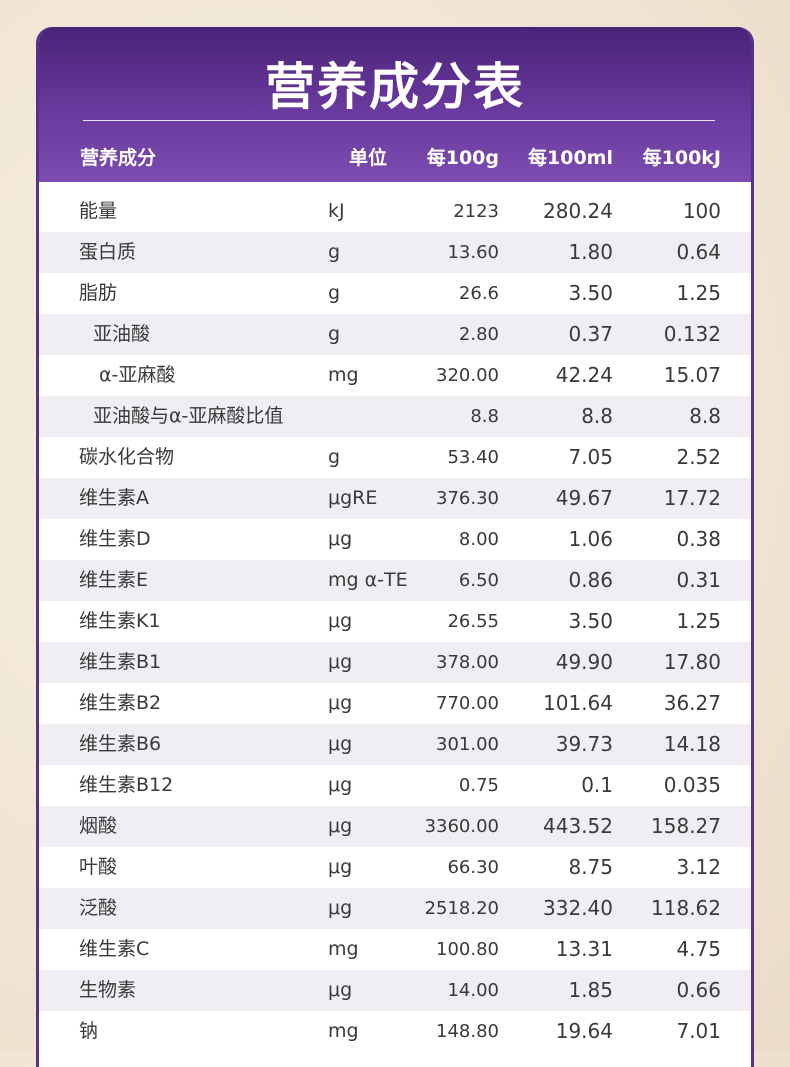 This screenshot has height=1067, width=790. Describe the element at coordinates (584, 498) in the screenshot. I see `value-per100ml: 49.67` at that location.